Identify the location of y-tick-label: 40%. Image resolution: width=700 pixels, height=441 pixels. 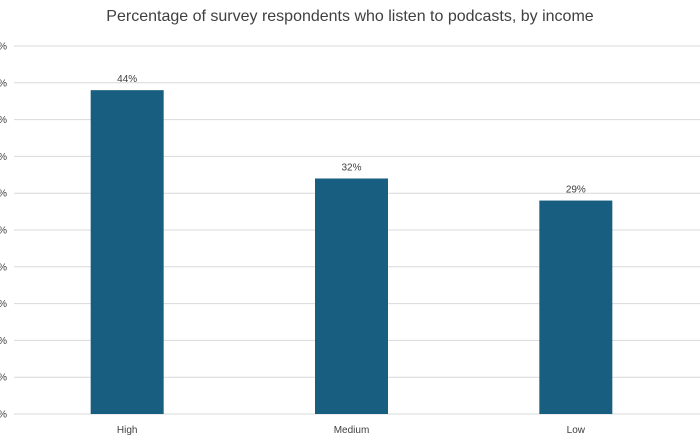
(3, 120).